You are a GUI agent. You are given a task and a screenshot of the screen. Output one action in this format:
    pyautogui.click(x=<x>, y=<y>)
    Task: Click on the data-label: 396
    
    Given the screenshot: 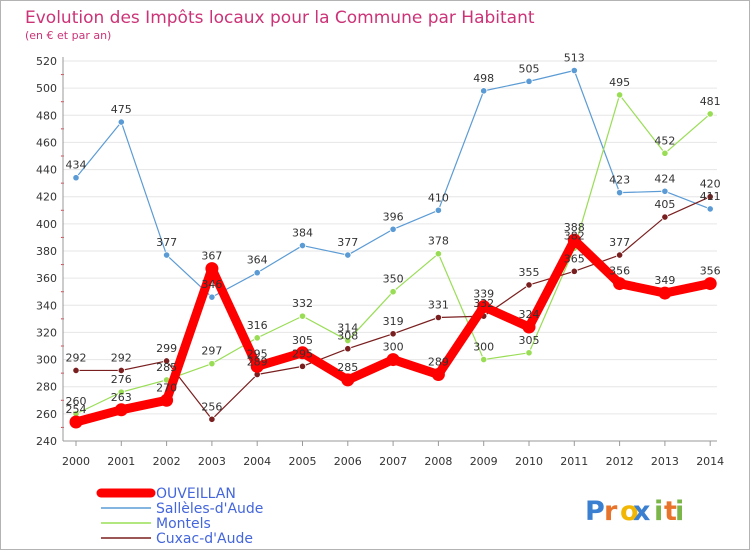 What is the action you would take?
    pyautogui.click(x=393, y=216)
    